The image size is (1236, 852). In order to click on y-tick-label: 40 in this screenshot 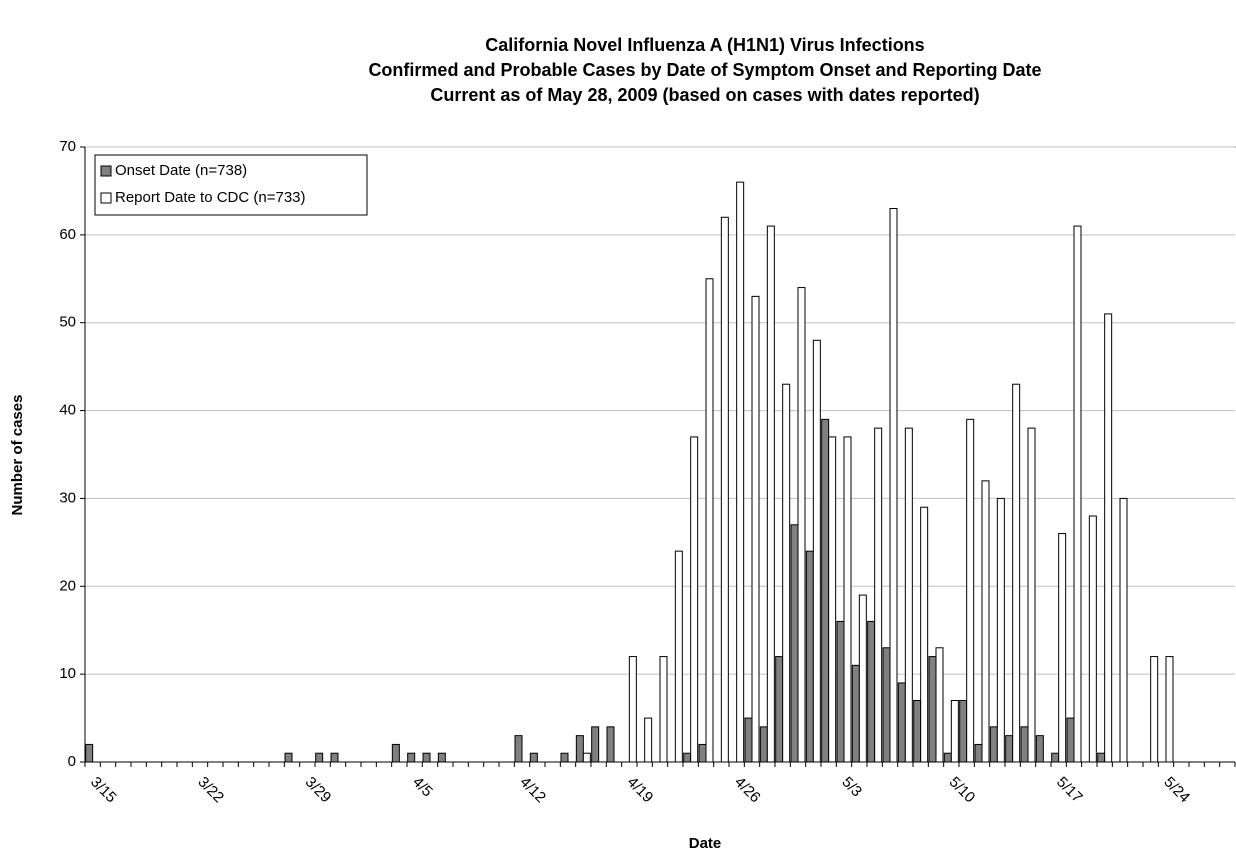, I will do `click(67, 410)`.